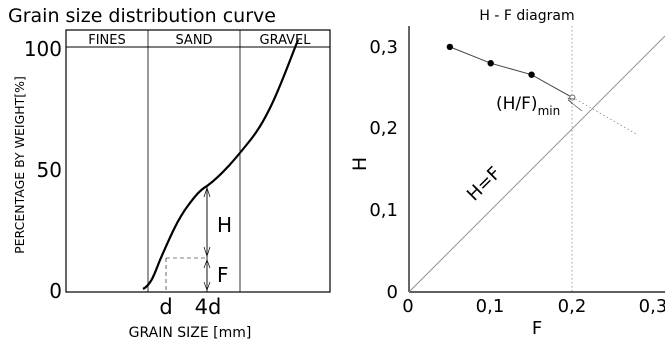 The height and width of the screenshot is (343, 665). Describe the element at coordinates (572, 97) in the screenshot. I see `hf-min-point` at that location.